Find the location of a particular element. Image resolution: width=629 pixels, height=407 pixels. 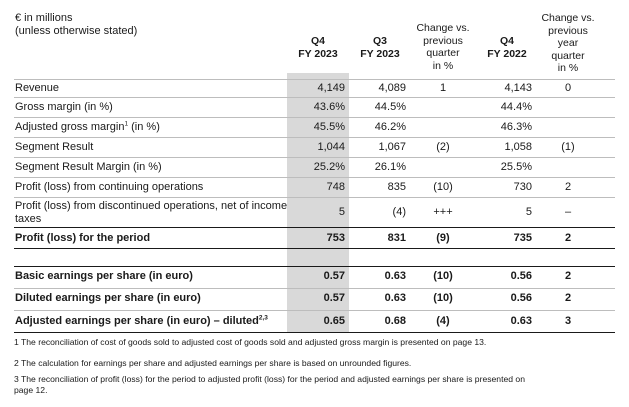

cell-adj-gross-margin-q3-2023: 46.2% is located at coordinates (390, 127).